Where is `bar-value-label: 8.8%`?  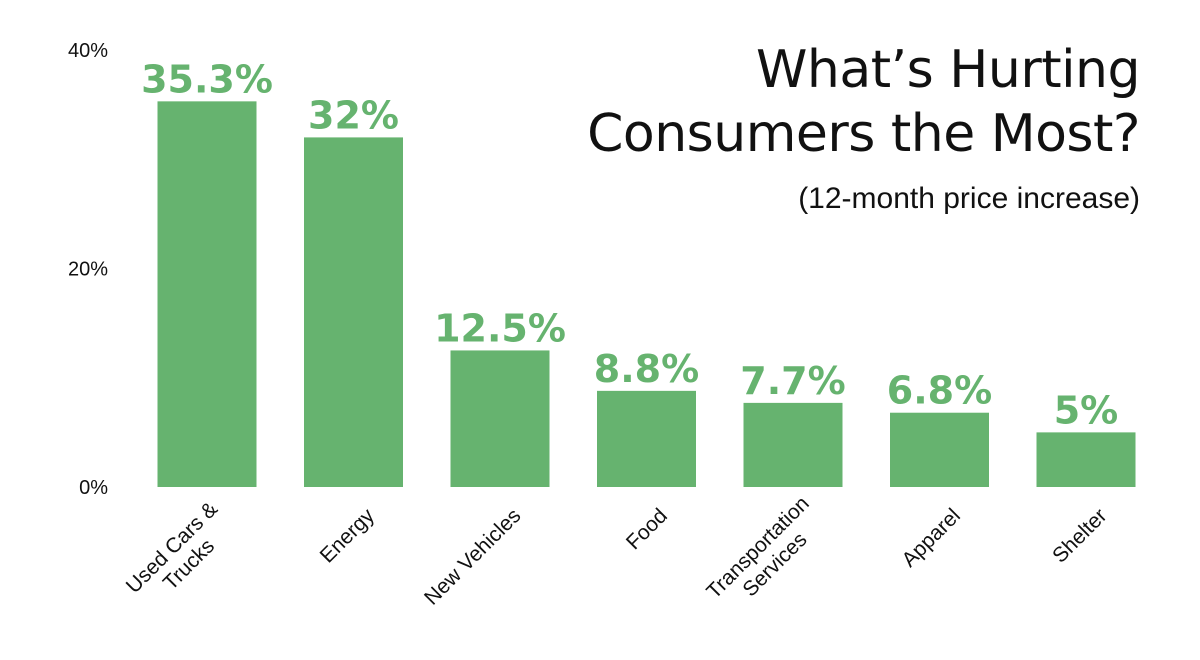
bar-value-label: 8.8% is located at coordinates (646, 369).